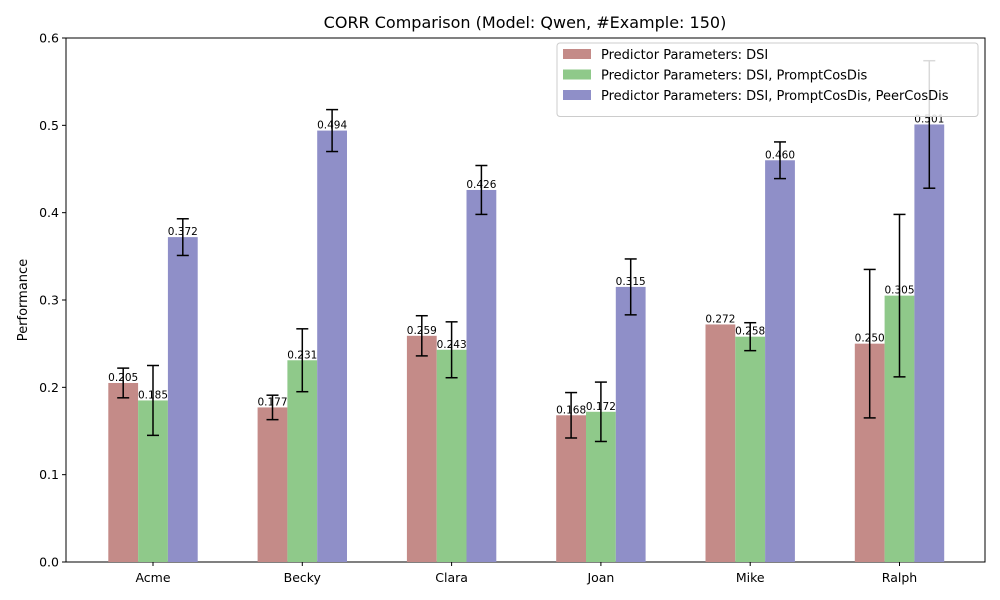  What do you see at coordinates (49, 125) in the screenshot?
I see `y-tick-label: 0.5` at bounding box center [49, 125].